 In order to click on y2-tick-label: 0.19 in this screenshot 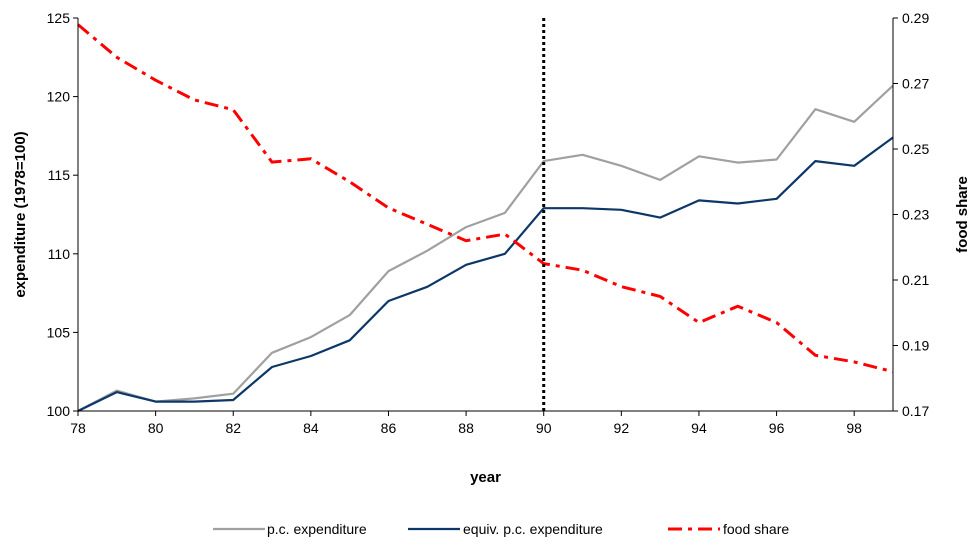, I will do `click(915, 346)`.